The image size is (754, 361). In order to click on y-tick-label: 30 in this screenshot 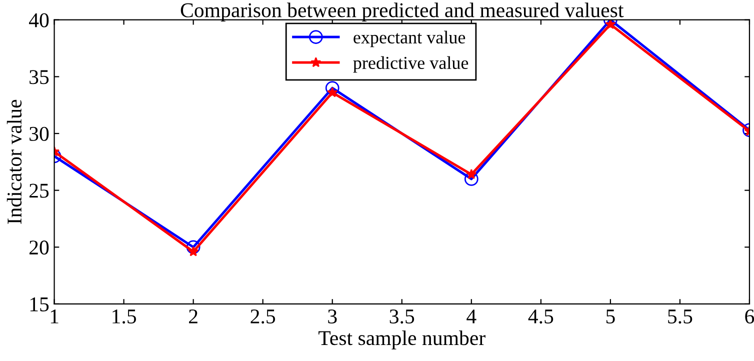, I will do `click(39, 133)`.